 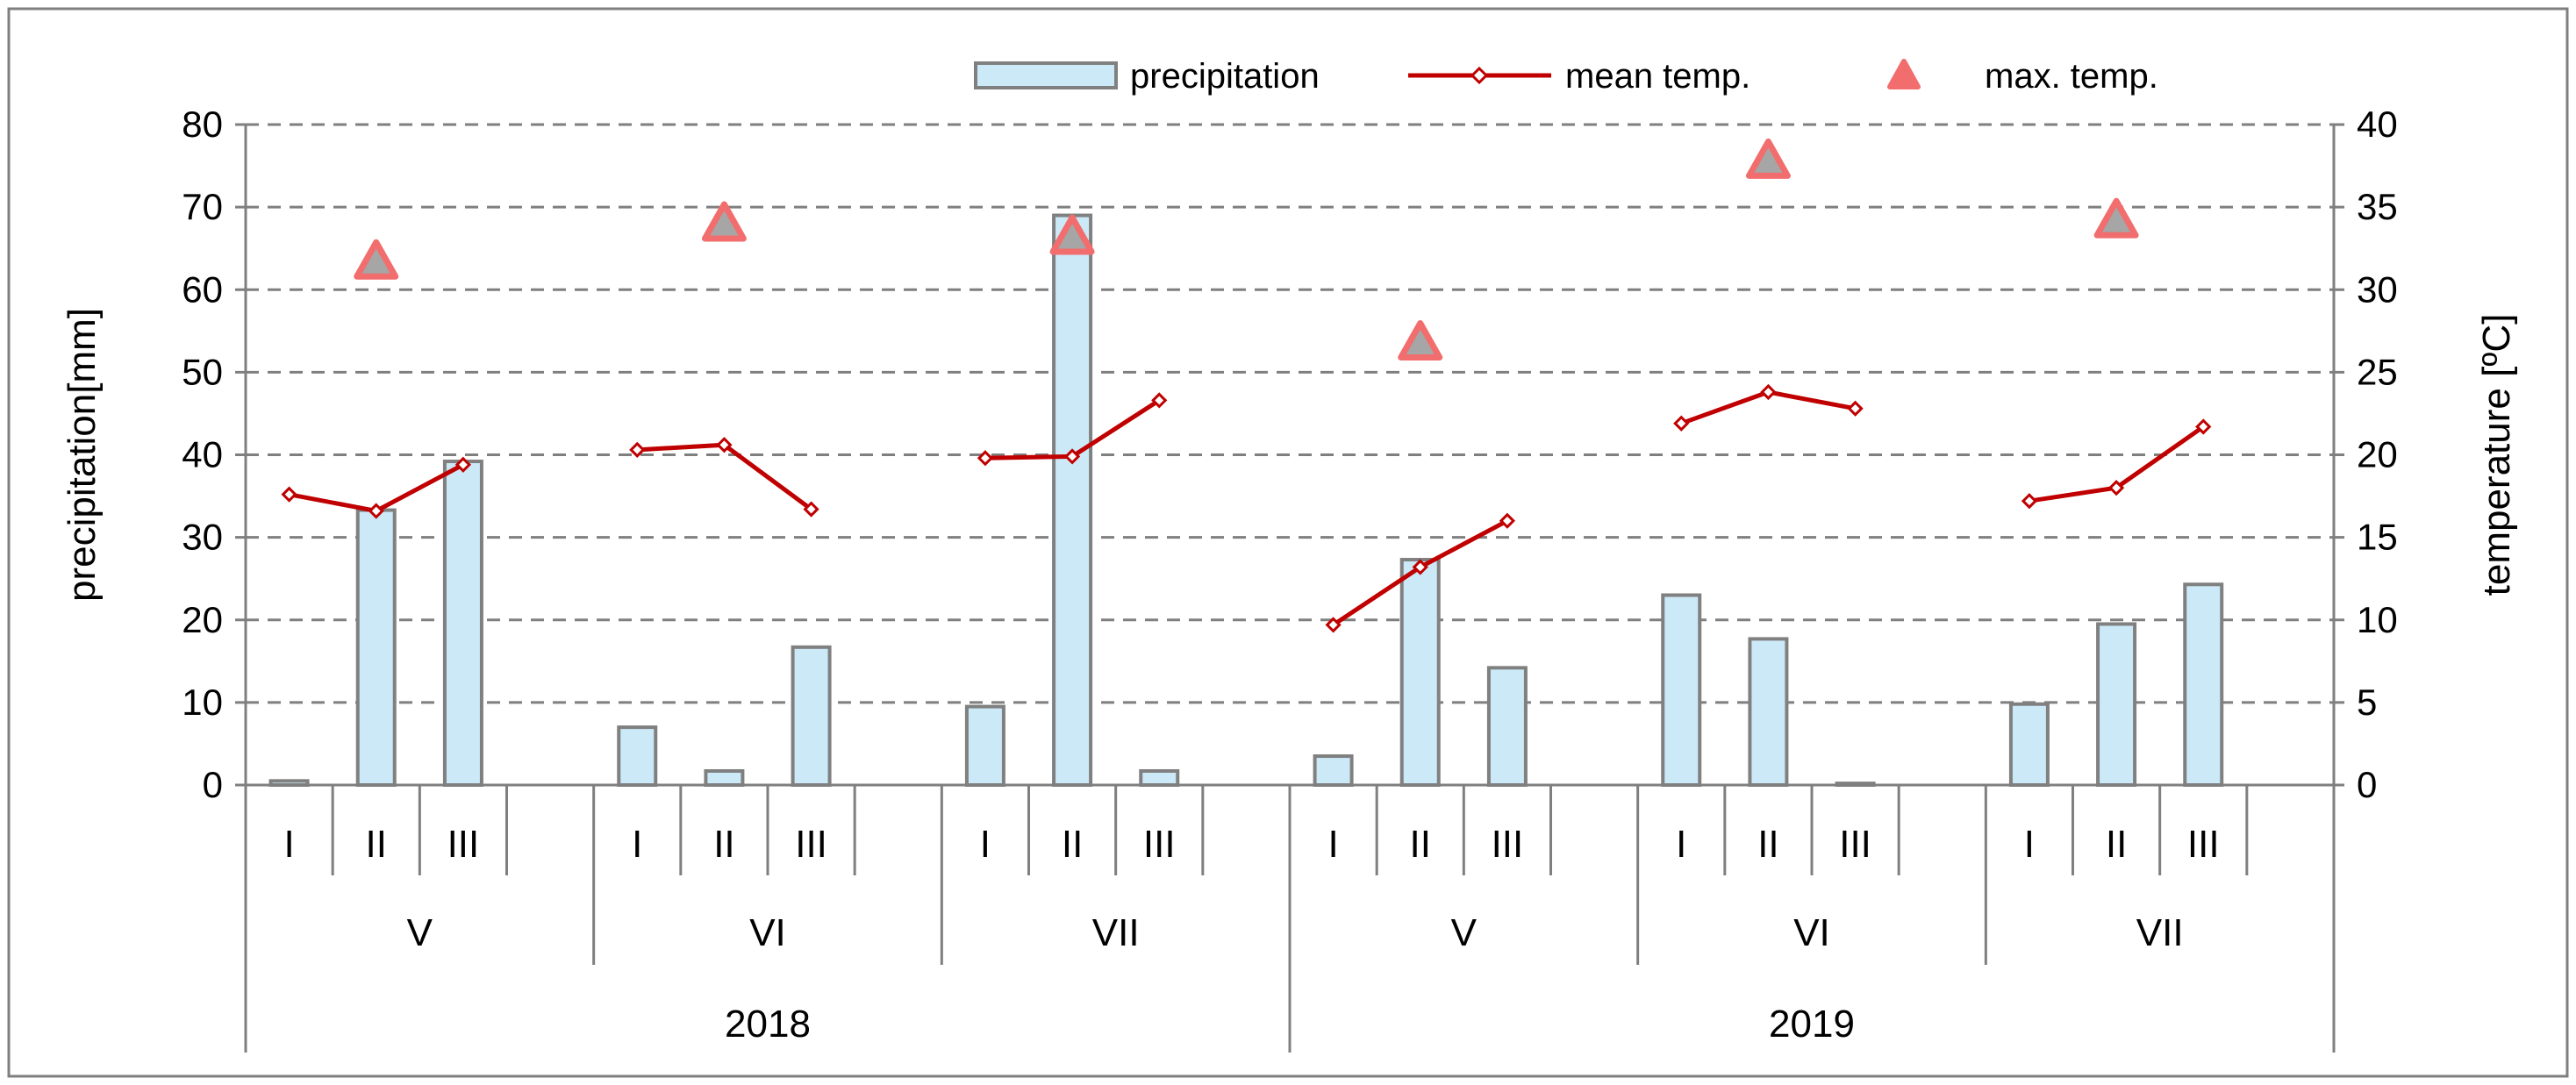 I want to click on left-tick-label: 60, so click(x=202, y=289).